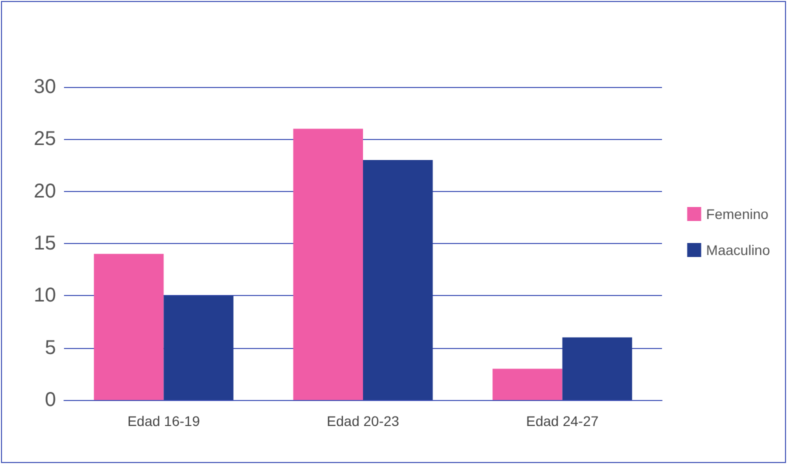 The width and height of the screenshot is (787, 464). What do you see at coordinates (738, 250) in the screenshot?
I see `legend-label: Maaculino` at bounding box center [738, 250].